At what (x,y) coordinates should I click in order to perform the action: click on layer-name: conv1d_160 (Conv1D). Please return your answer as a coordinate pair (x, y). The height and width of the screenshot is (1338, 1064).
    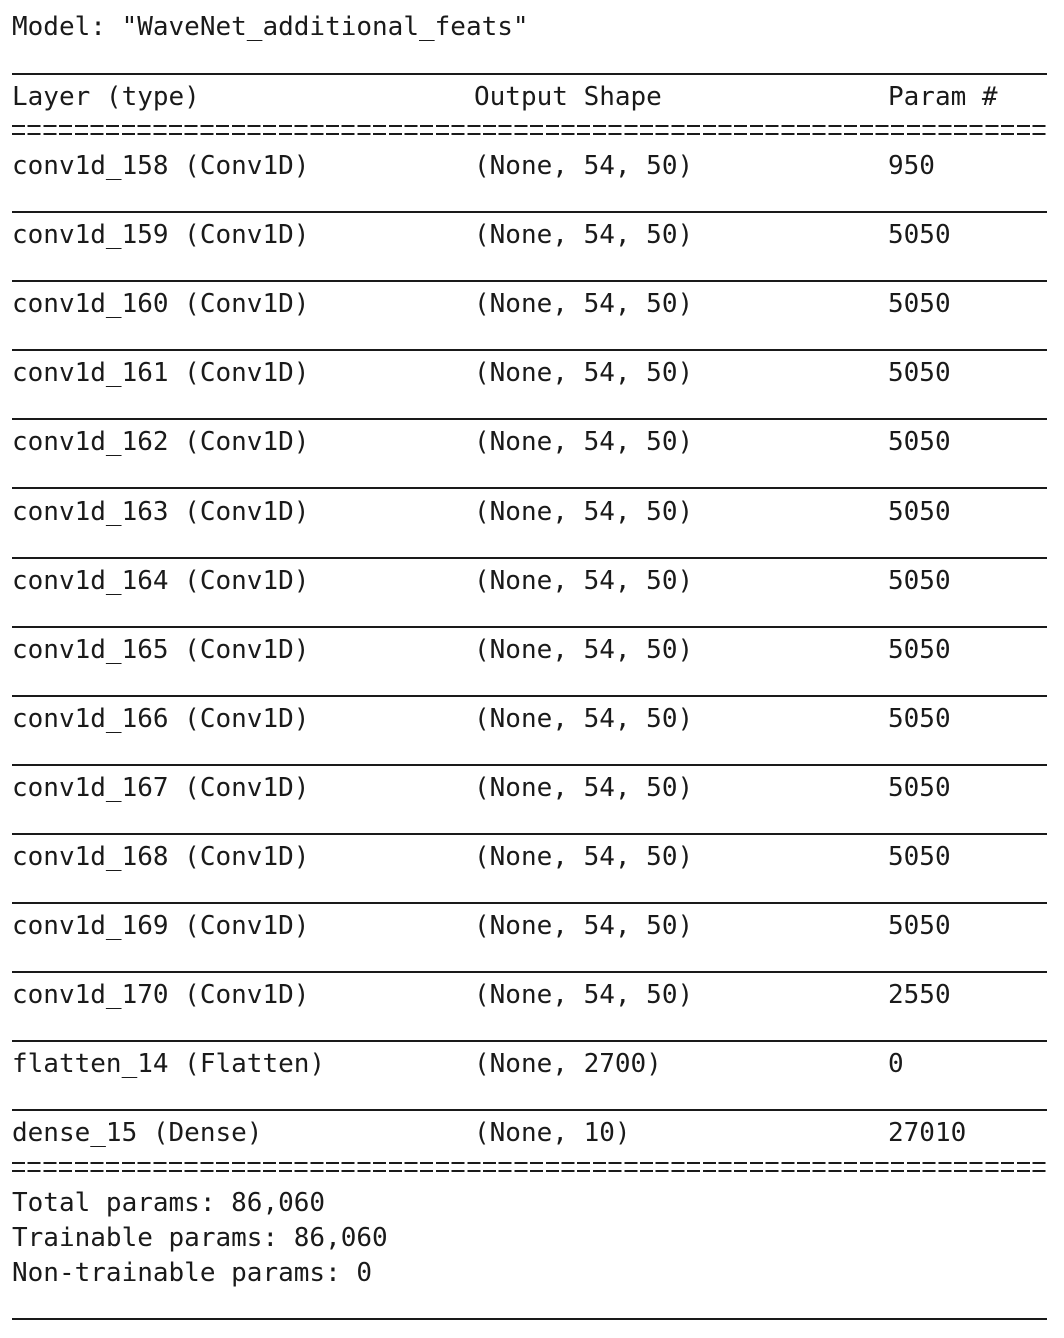
    Looking at the image, I should click on (161, 304).